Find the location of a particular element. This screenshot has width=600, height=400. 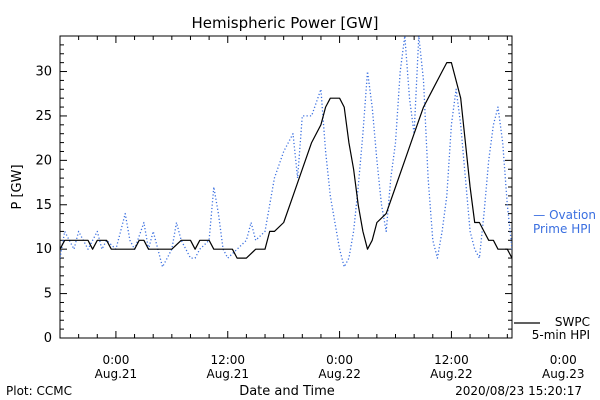

y-tick-label: 15 is located at coordinates (43, 205).